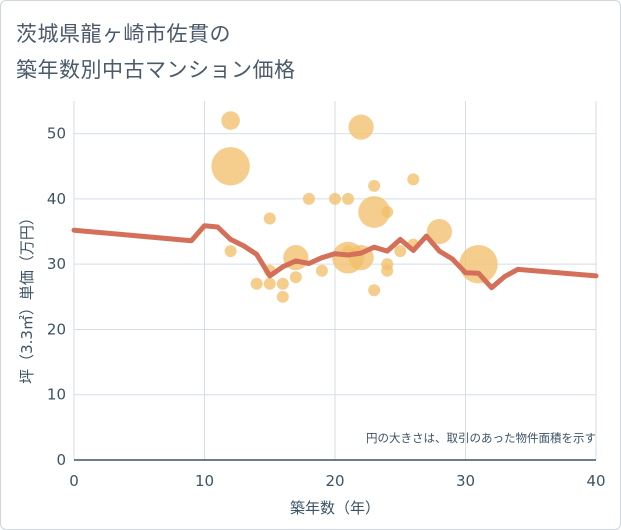 The image size is (621, 530). I want to click on y-tick-label: 10, so click(56, 395).